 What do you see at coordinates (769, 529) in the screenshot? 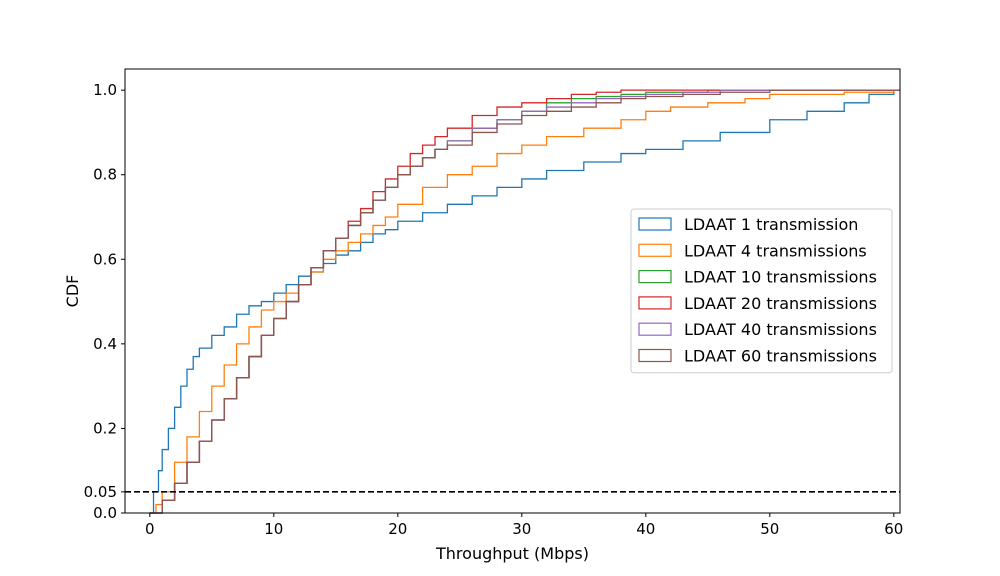
I see `x-tick-label: 50` at bounding box center [769, 529].